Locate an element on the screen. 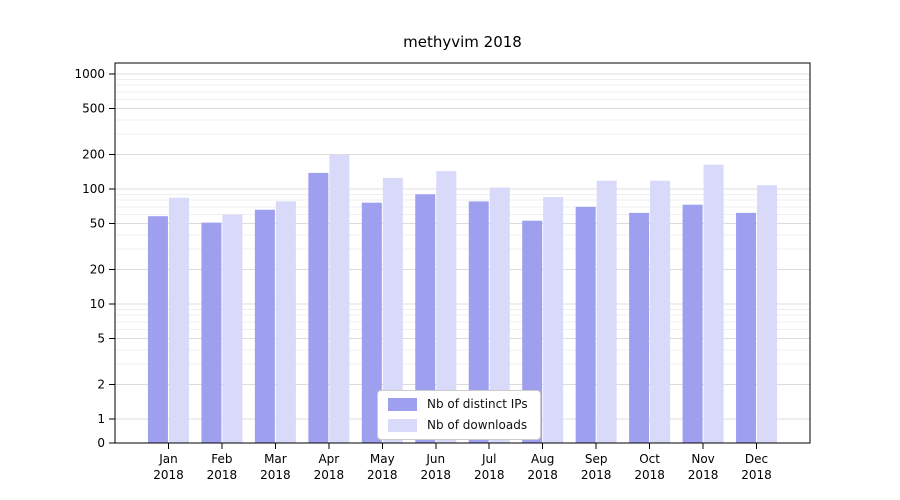 The width and height of the screenshot is (900, 500). x-tick-label-month: Mar is located at coordinates (275, 459).